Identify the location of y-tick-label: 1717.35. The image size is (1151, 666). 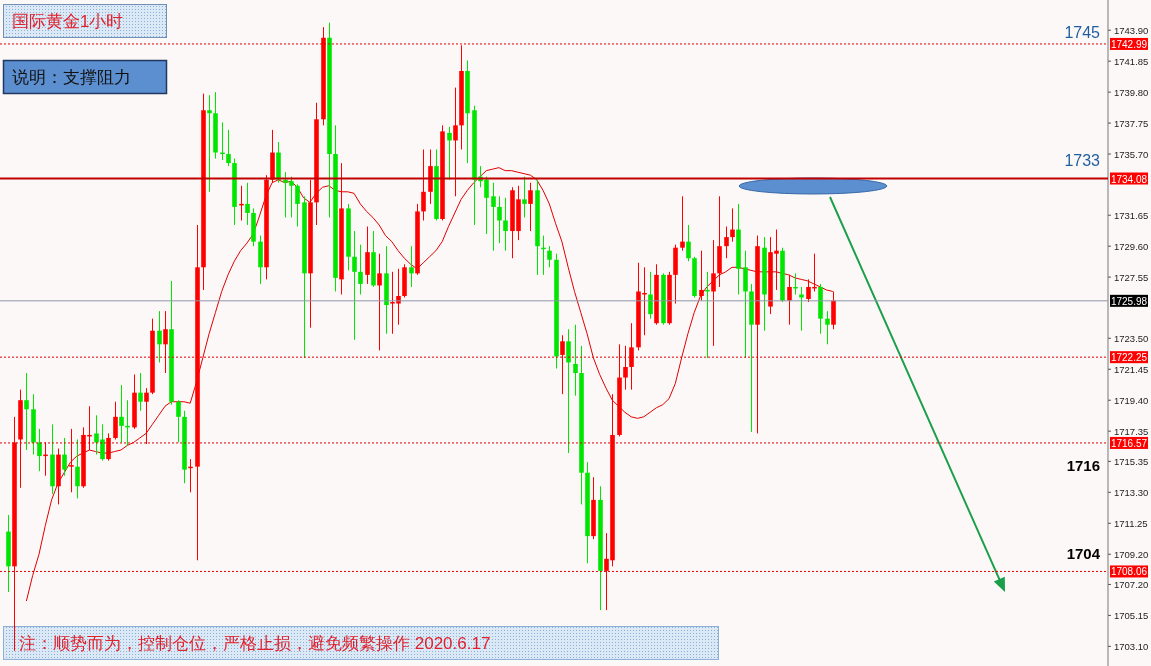
(1131, 431).